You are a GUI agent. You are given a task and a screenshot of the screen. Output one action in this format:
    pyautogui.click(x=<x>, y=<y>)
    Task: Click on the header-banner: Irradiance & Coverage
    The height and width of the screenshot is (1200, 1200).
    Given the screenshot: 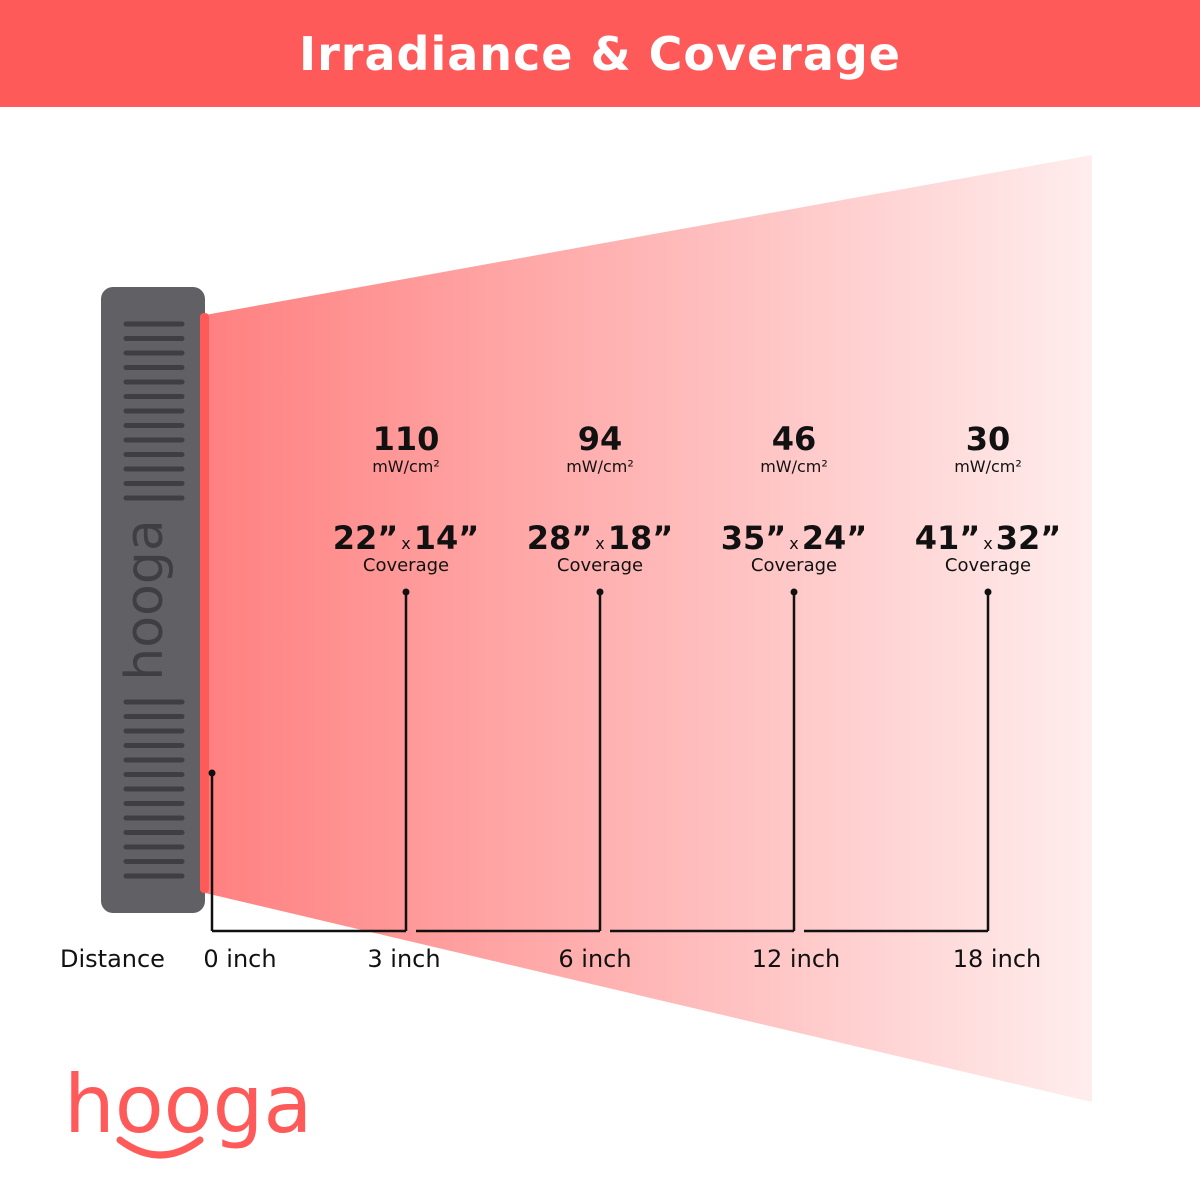 What is the action you would take?
    pyautogui.click(x=600, y=53)
    